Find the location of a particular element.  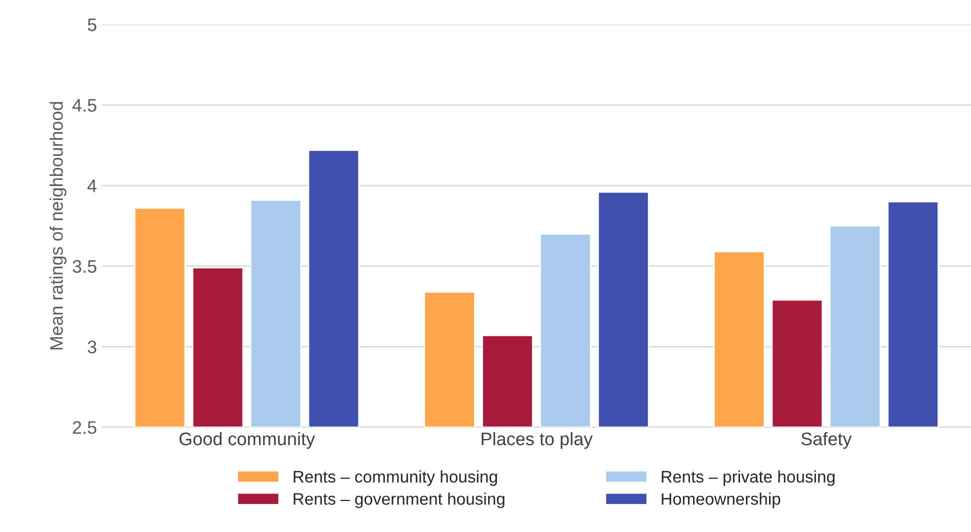

x-tick-label: Safety is located at coordinates (826, 440).